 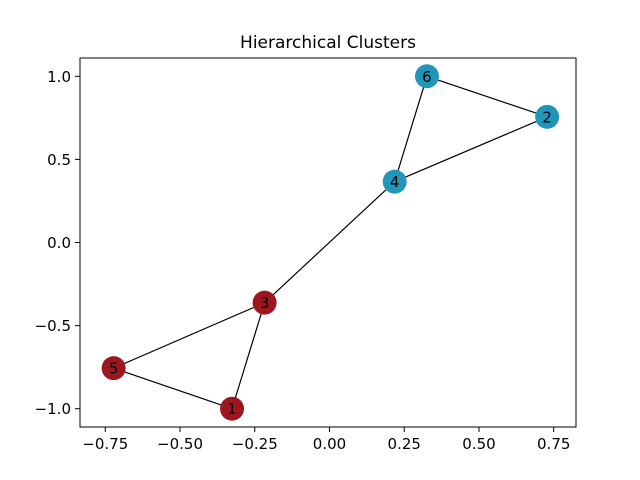 I want to click on x-tick-label: −0.75, so click(x=105, y=444).